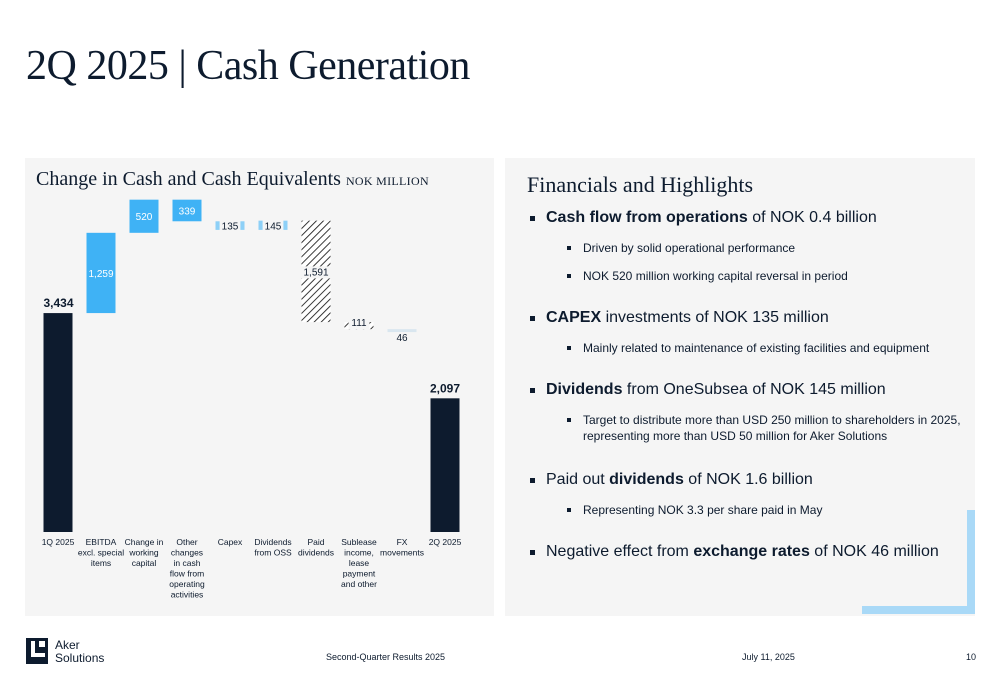 The width and height of the screenshot is (1000, 685). I want to click on highlight-headline: Paid out dividends of NOK 1.6 billion, so click(748, 480).